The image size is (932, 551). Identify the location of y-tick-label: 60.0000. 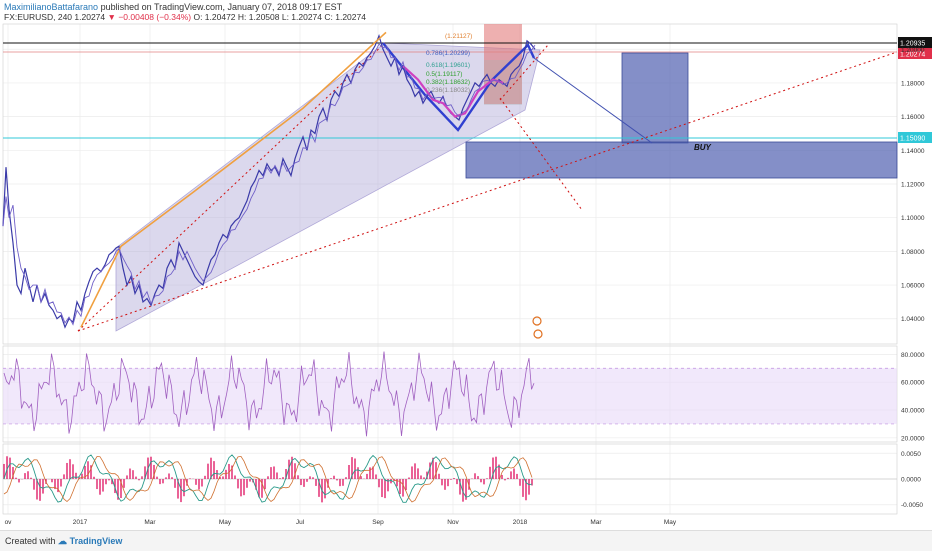
(913, 383).